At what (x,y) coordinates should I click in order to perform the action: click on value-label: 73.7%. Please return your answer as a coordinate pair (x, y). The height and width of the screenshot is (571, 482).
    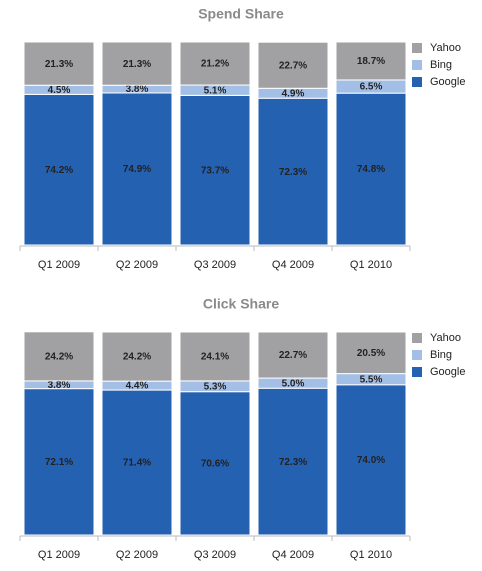
    Looking at the image, I should click on (215, 170).